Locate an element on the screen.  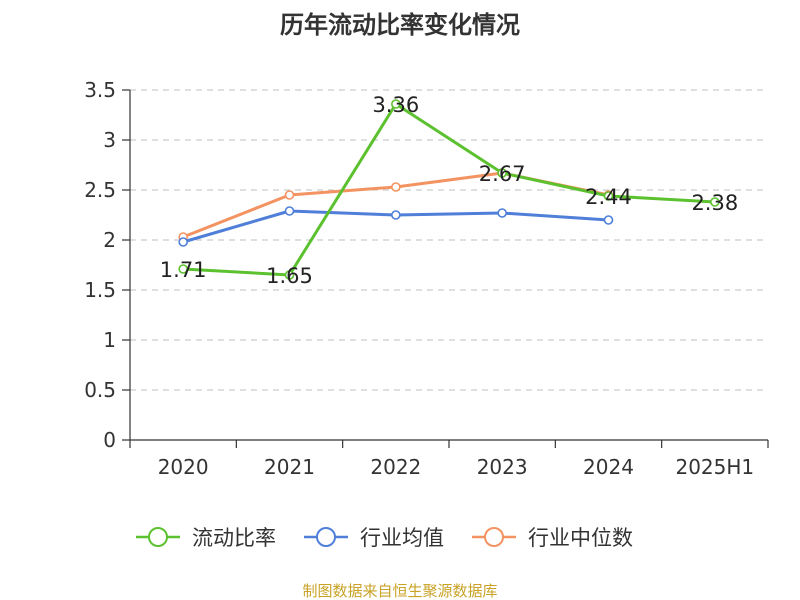
y-tick-label: 3.5 is located at coordinates (100, 90).